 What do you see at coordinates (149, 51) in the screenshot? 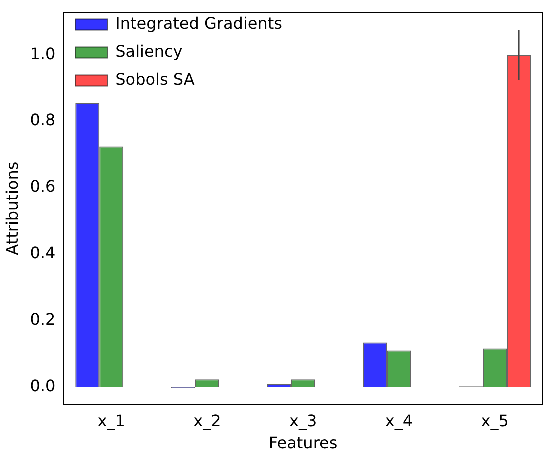
I see `legend-label: Saliency` at bounding box center [149, 51].